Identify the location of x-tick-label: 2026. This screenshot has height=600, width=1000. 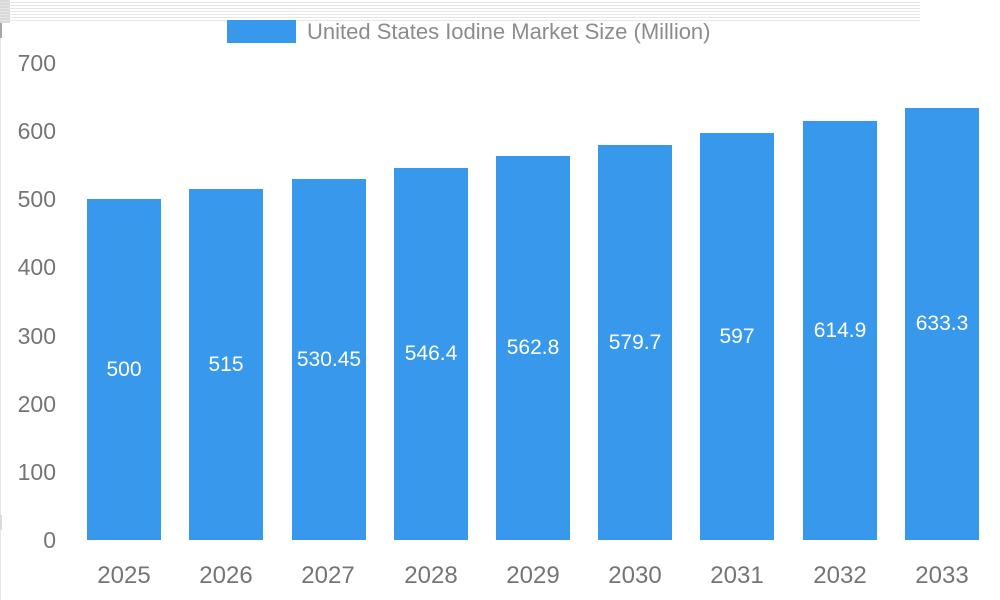
(226, 575).